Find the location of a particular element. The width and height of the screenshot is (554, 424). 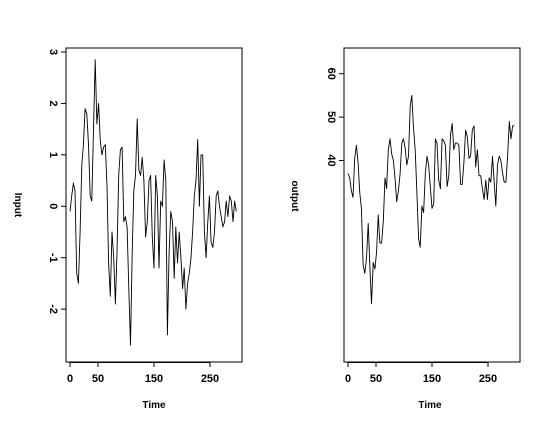

y-tick-label: 0 is located at coordinates (53, 206).